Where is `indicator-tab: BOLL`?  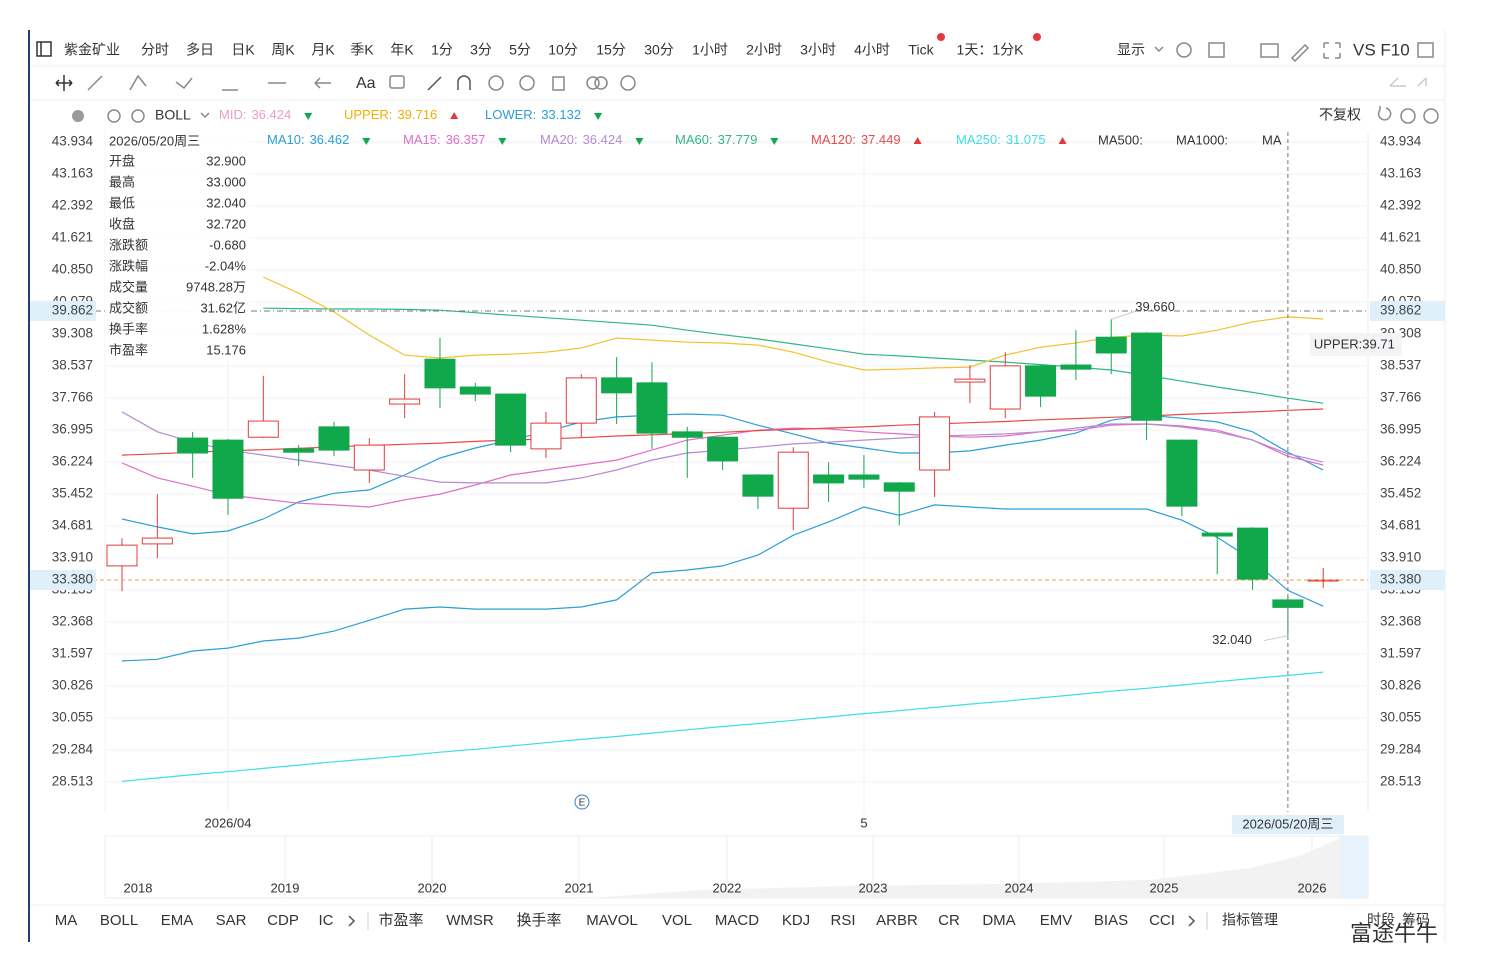 indicator-tab: BOLL is located at coordinates (119, 920).